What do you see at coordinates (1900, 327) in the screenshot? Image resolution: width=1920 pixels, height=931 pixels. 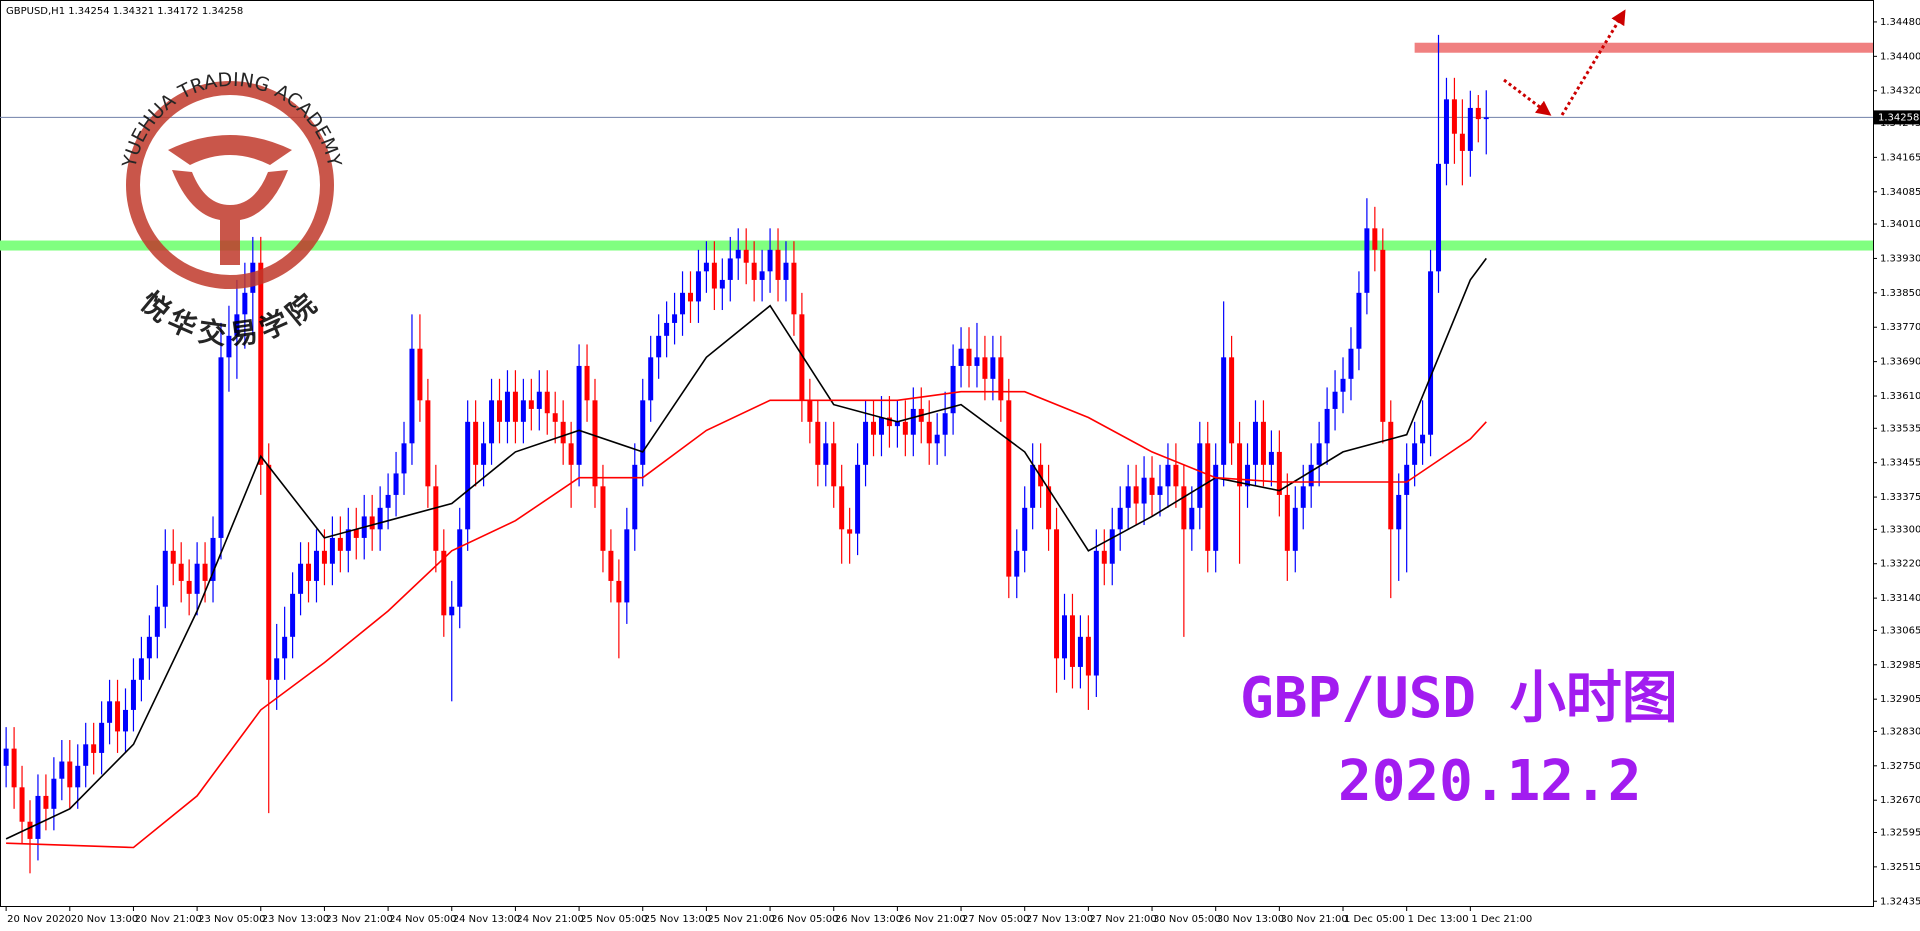 I see `y-tick-label: 1.33770` at bounding box center [1900, 327].